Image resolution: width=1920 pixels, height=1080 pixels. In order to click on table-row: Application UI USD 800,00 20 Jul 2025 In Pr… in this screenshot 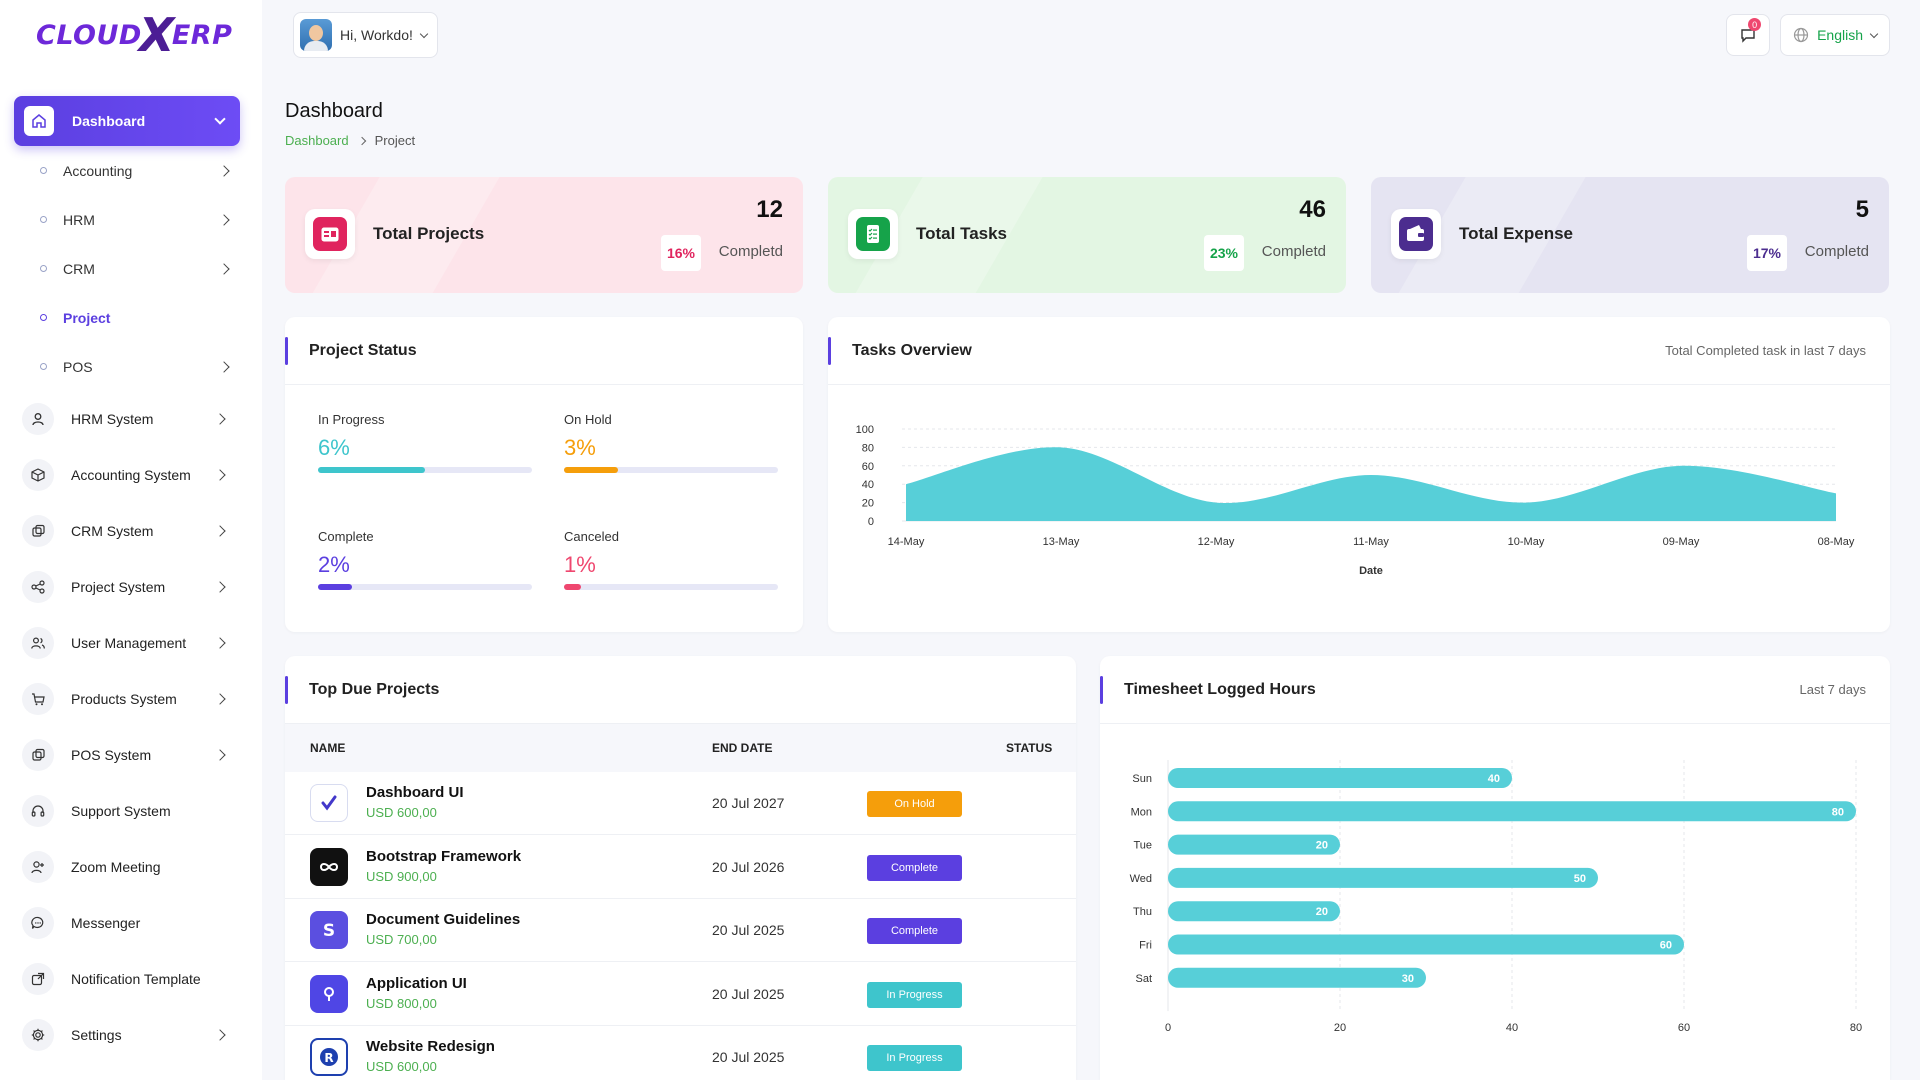, I will do `click(680, 994)`.